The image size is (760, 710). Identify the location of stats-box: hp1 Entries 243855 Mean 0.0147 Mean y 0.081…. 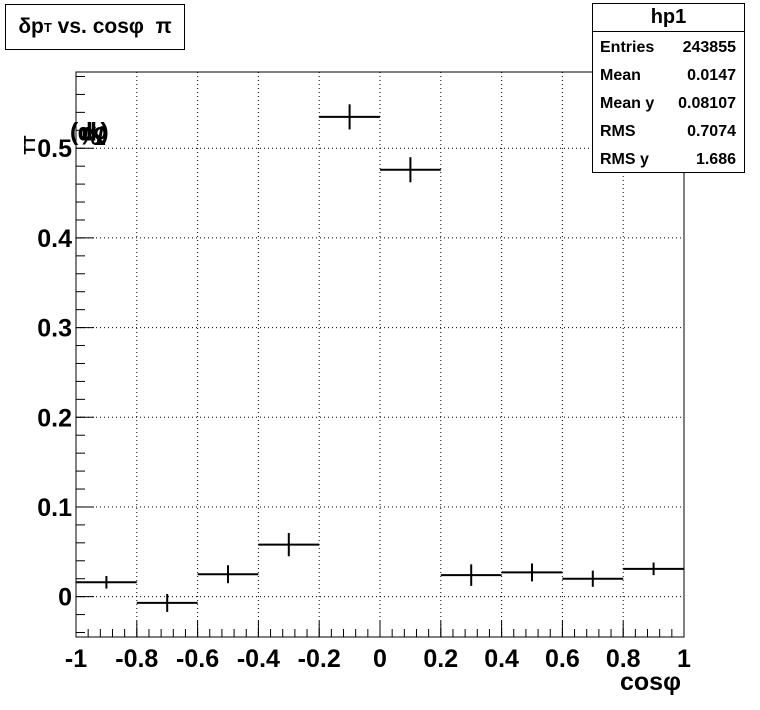
(668, 88).